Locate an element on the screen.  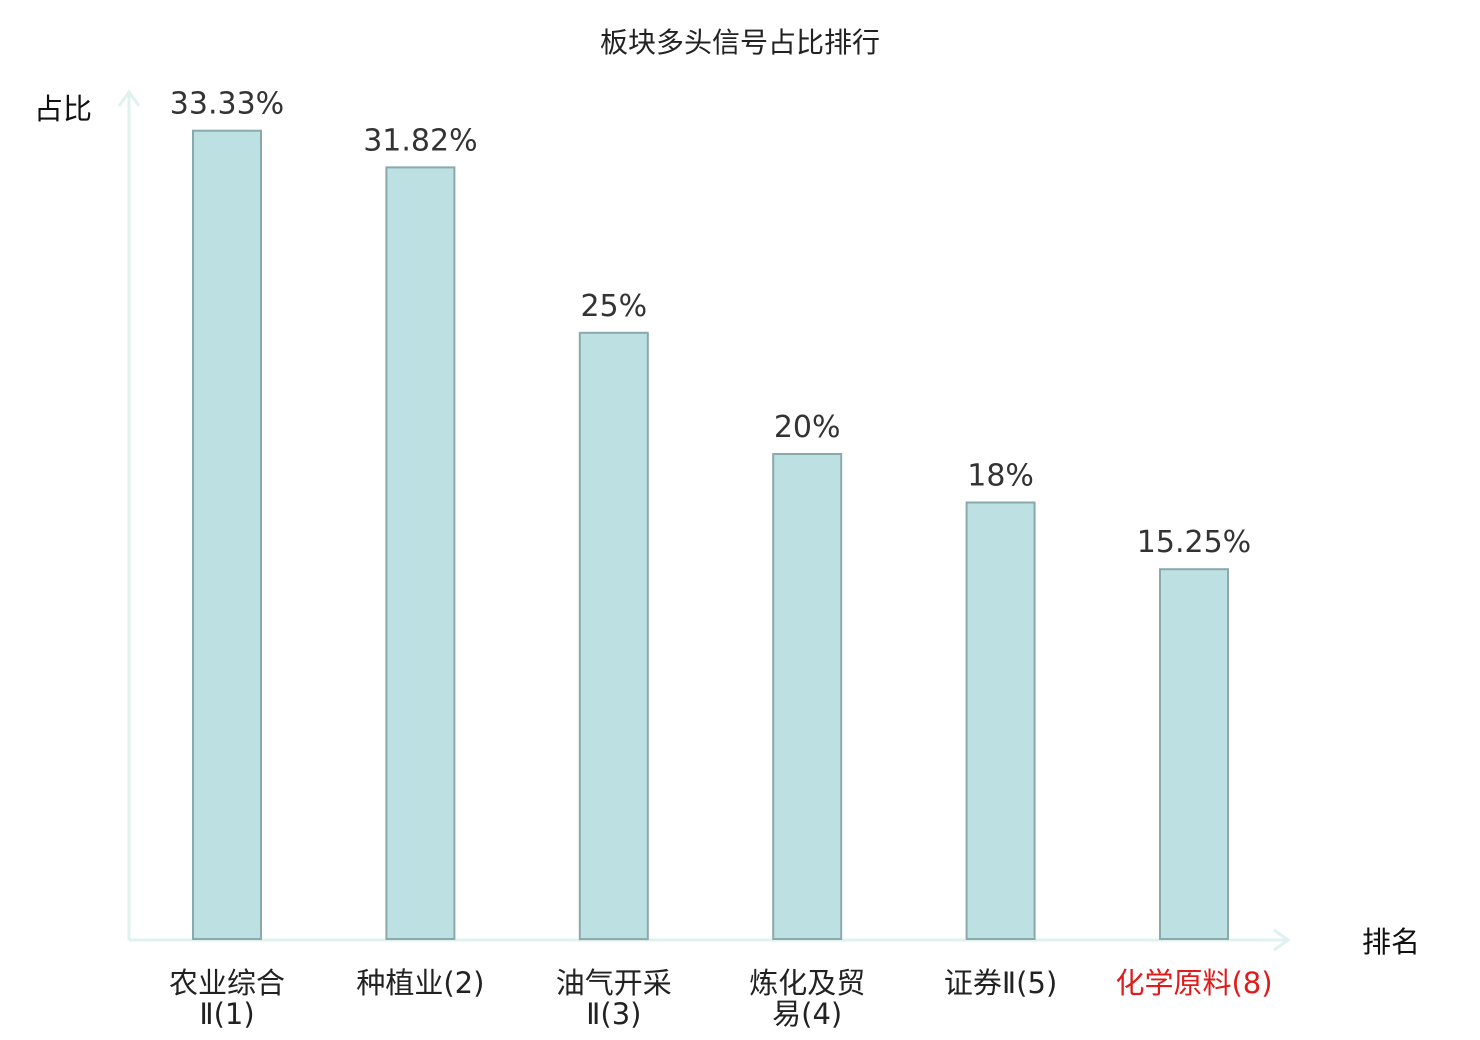
chart-title: 板块多头信号占比排行 is located at coordinates (740, 42).